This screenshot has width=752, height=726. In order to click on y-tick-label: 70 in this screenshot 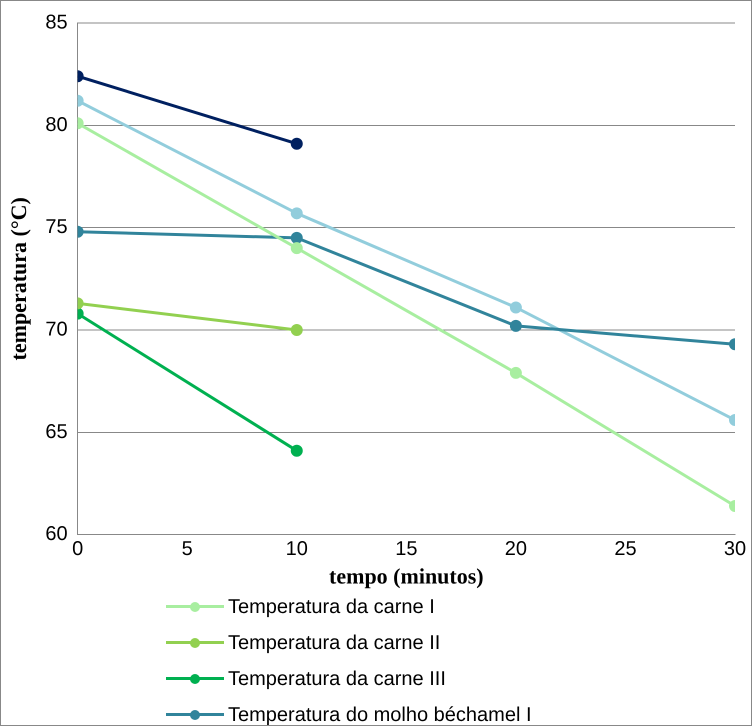, I will do `click(56, 329)`.